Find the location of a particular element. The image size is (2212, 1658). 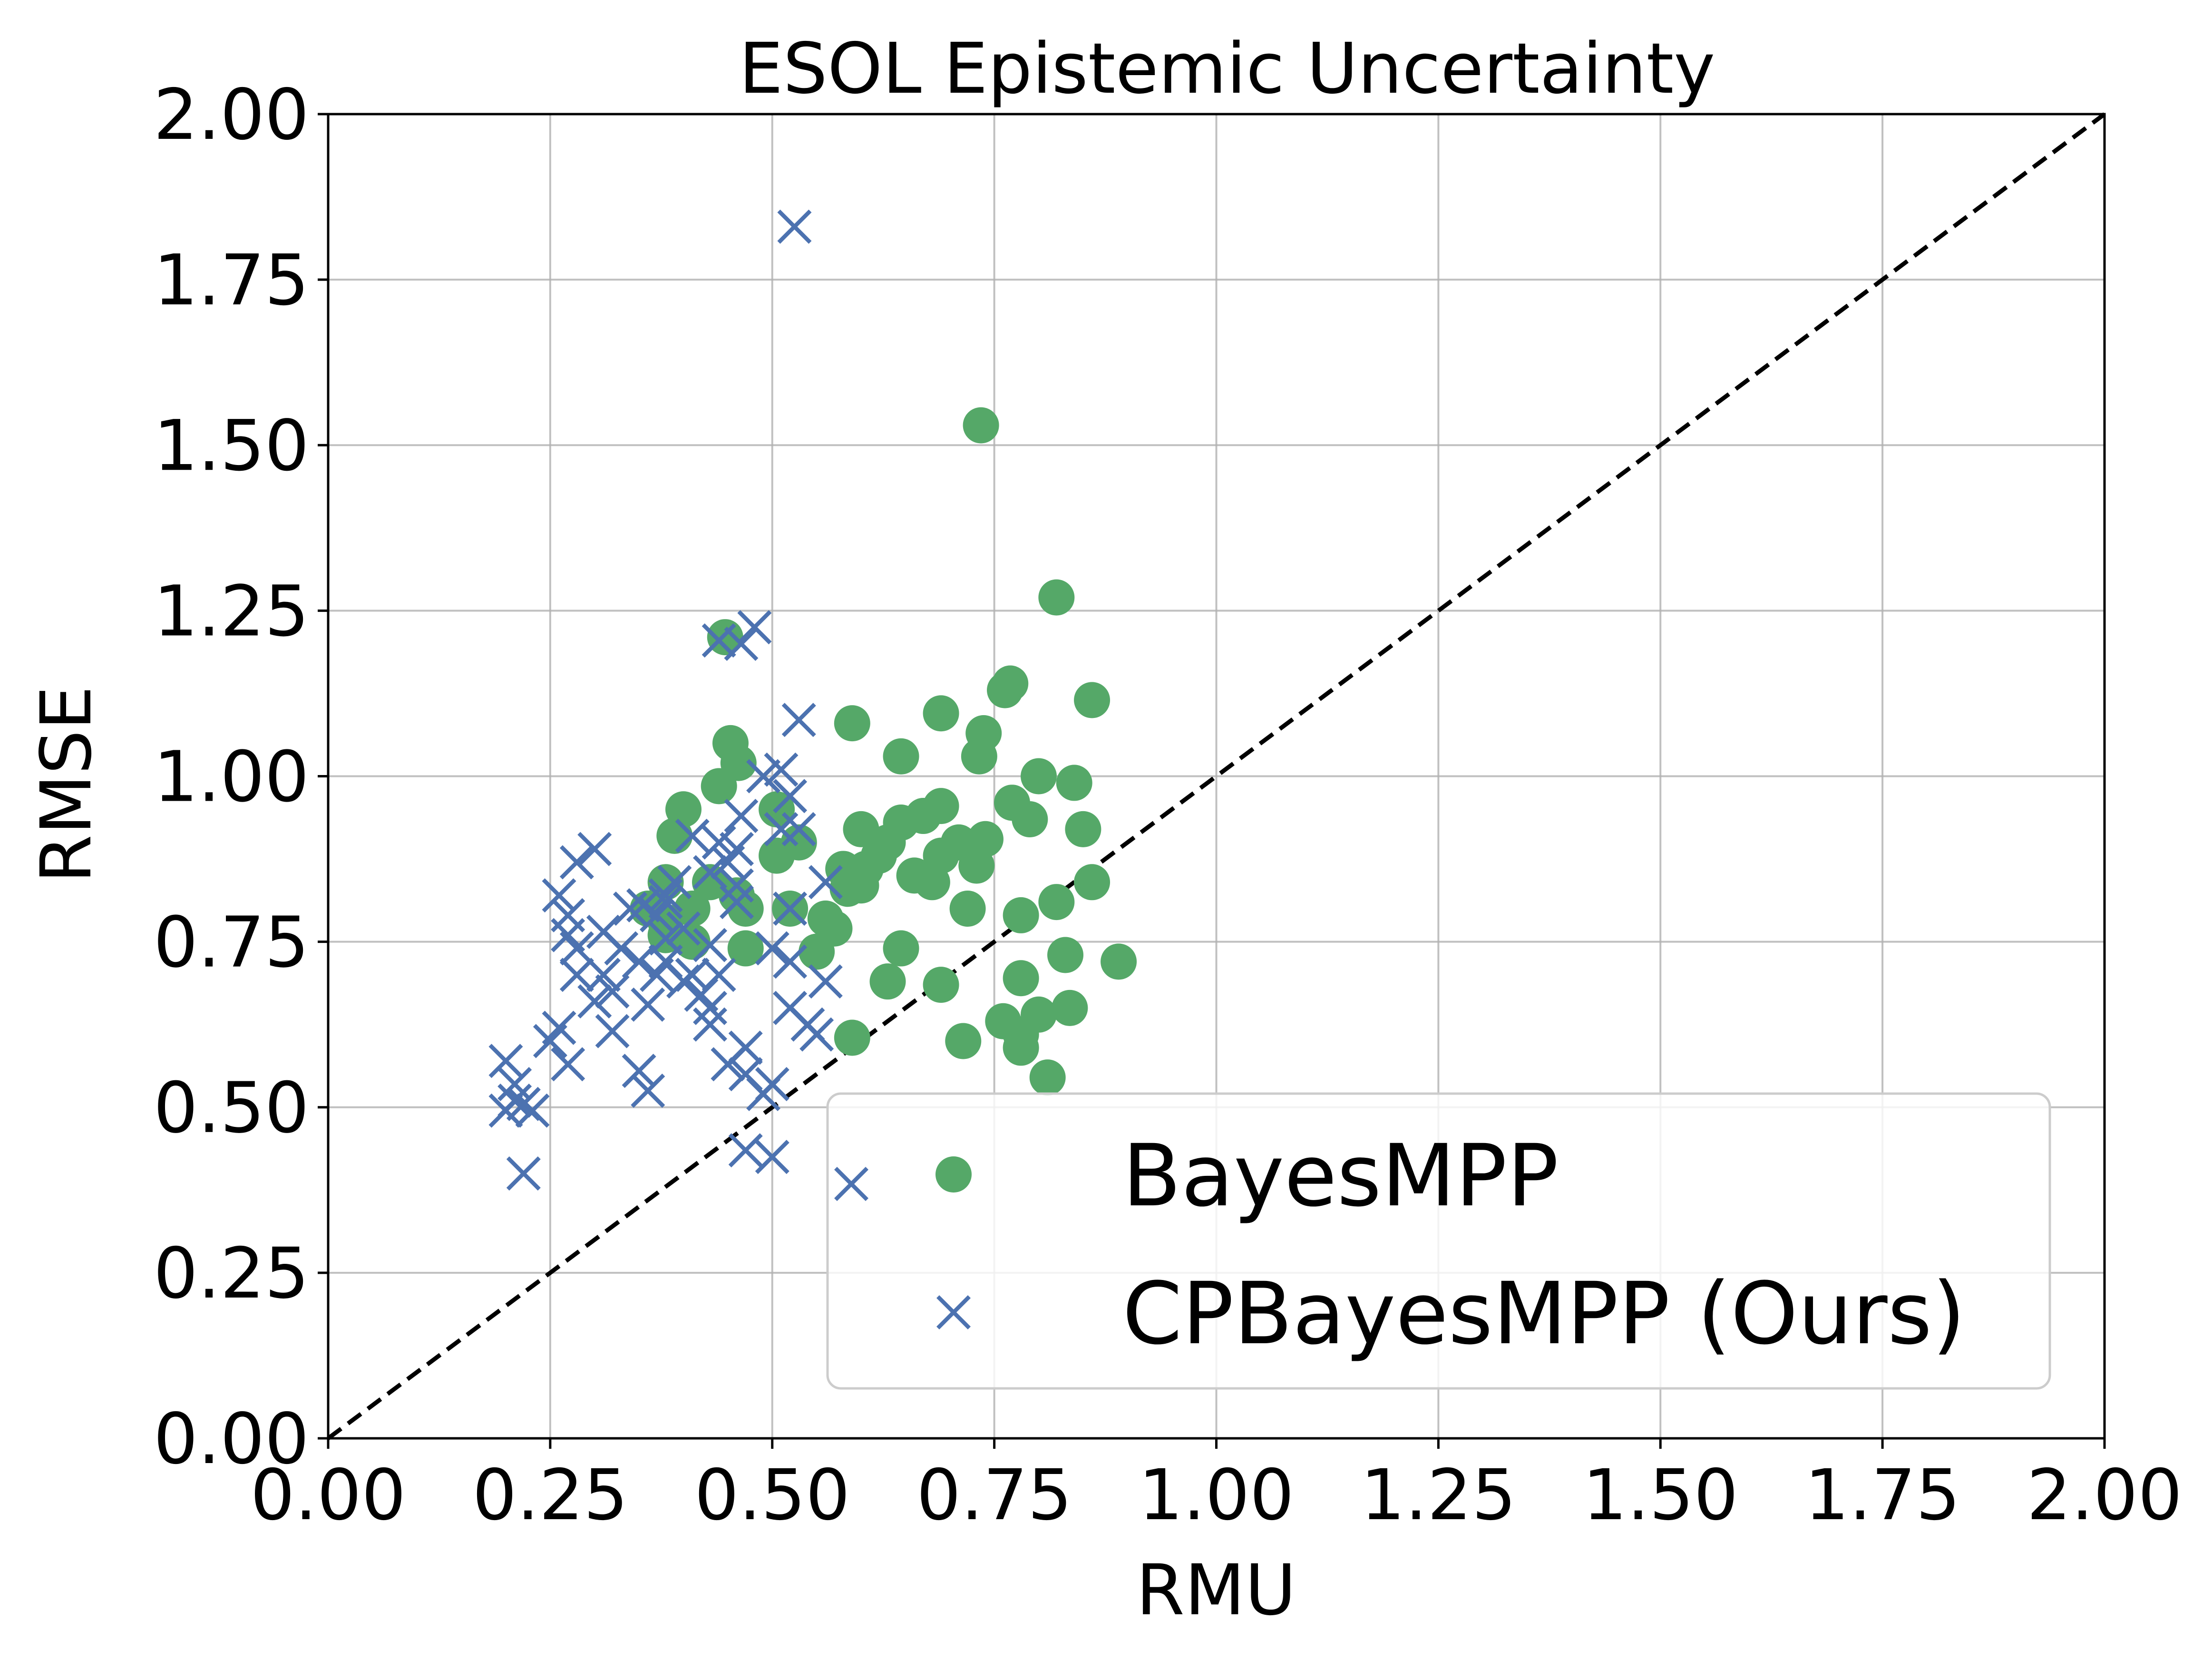

y-tick-label: 0.75 is located at coordinates (231, 942).